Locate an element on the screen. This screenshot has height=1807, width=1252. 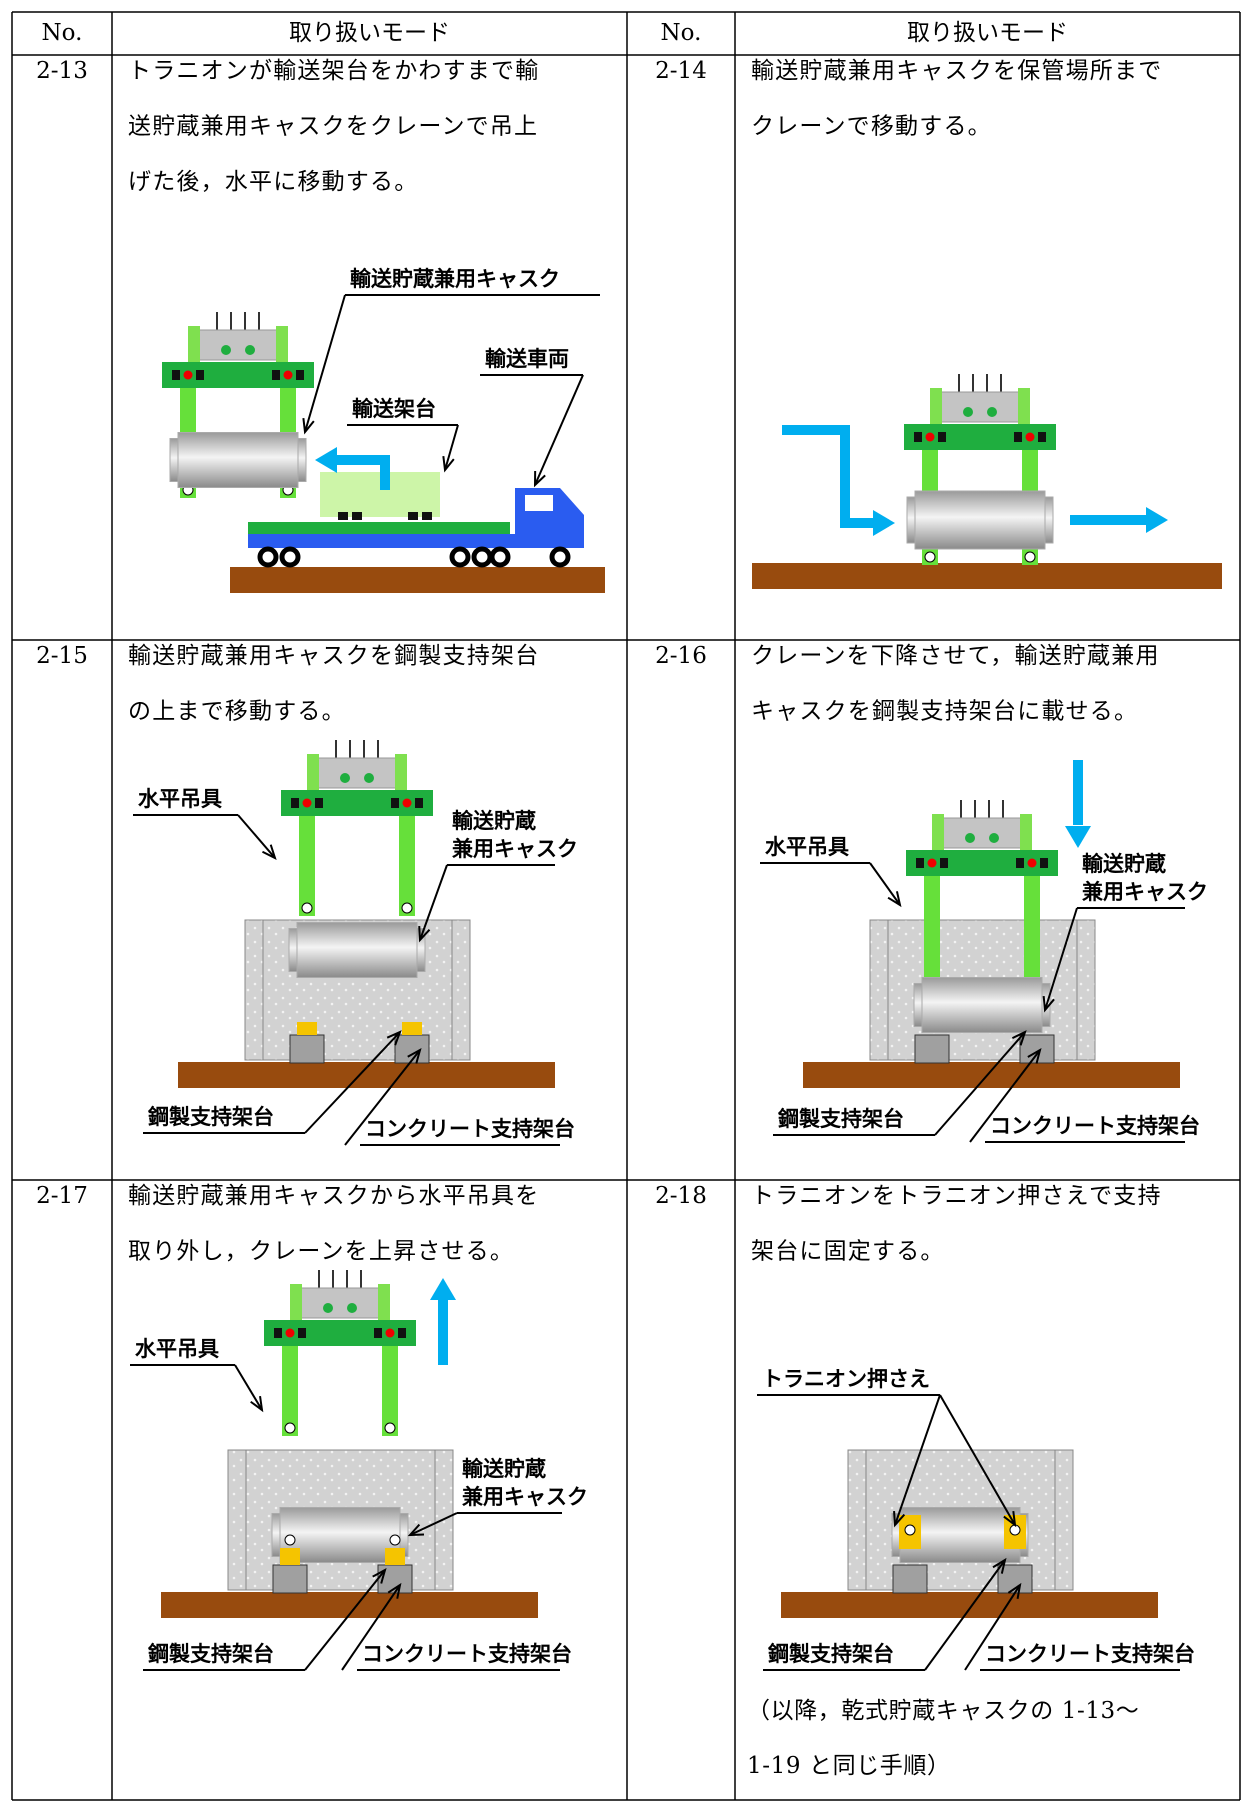
trunnion is located at coordinates (910, 1530).